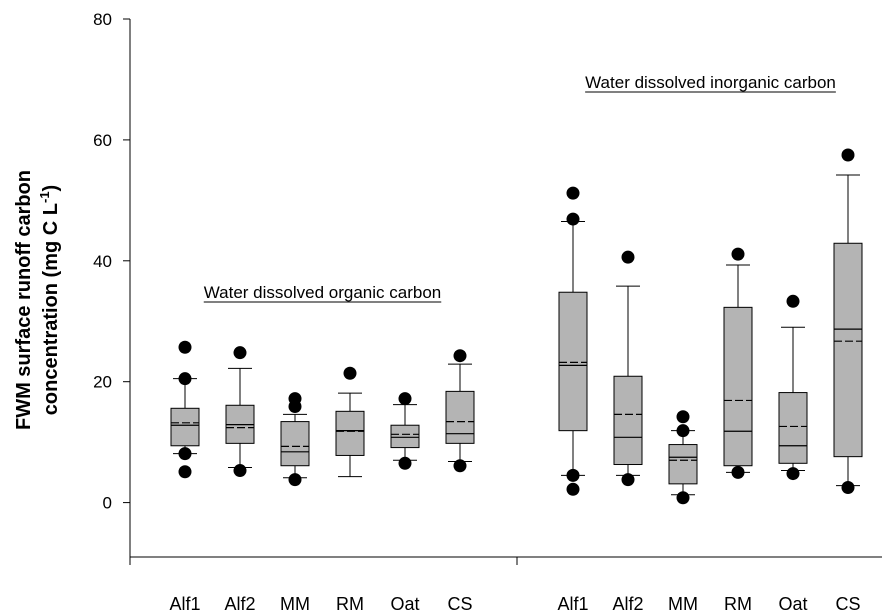  Describe the element at coordinates (323, 292) in the screenshot. I see `group-label: Water dissolved organic carbon` at that location.